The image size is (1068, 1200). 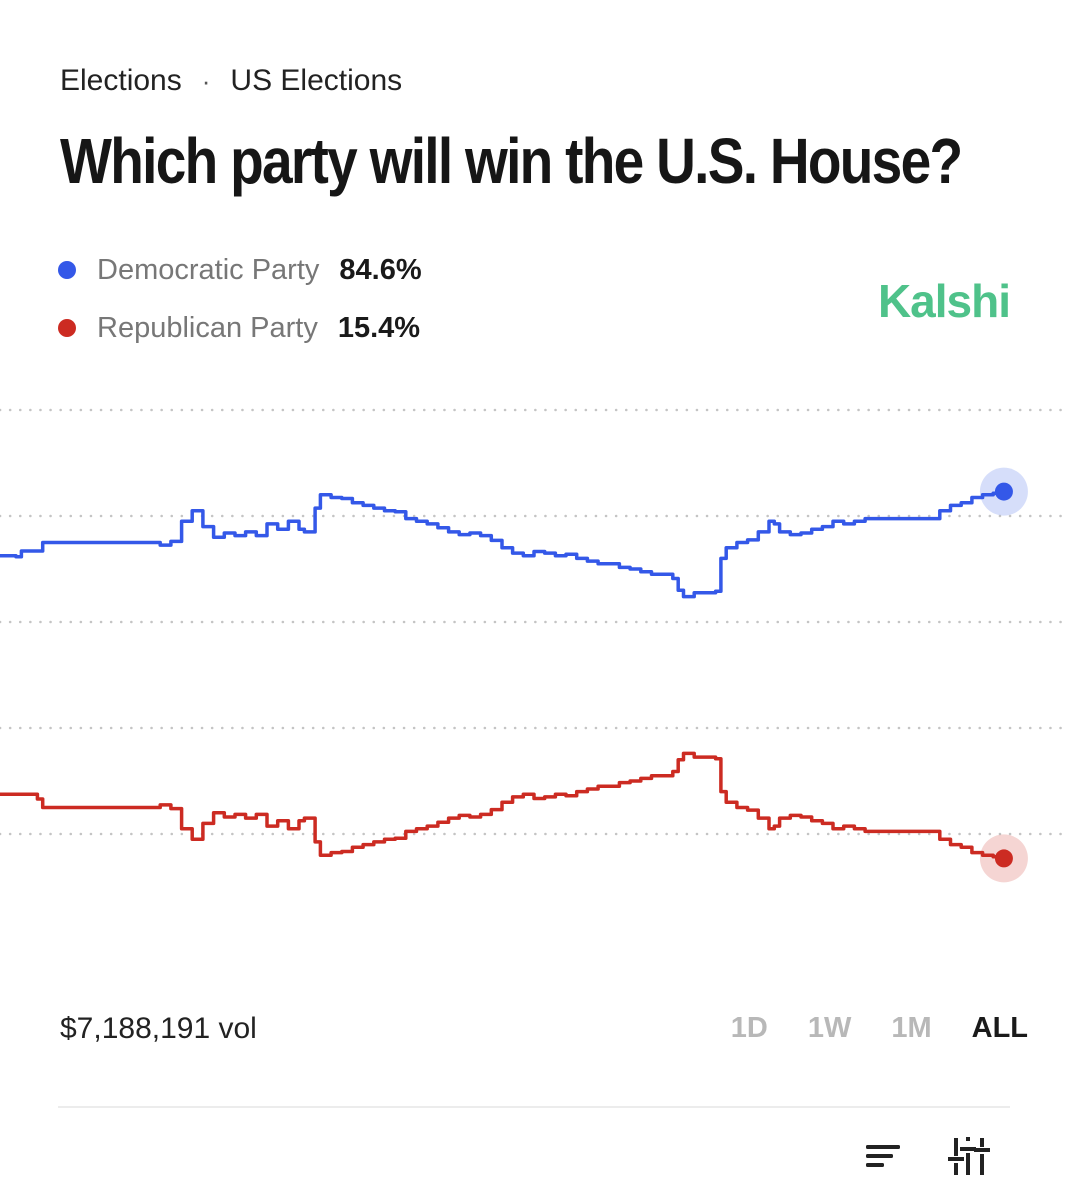 I want to click on sort-icon, so click(x=884, y=1156).